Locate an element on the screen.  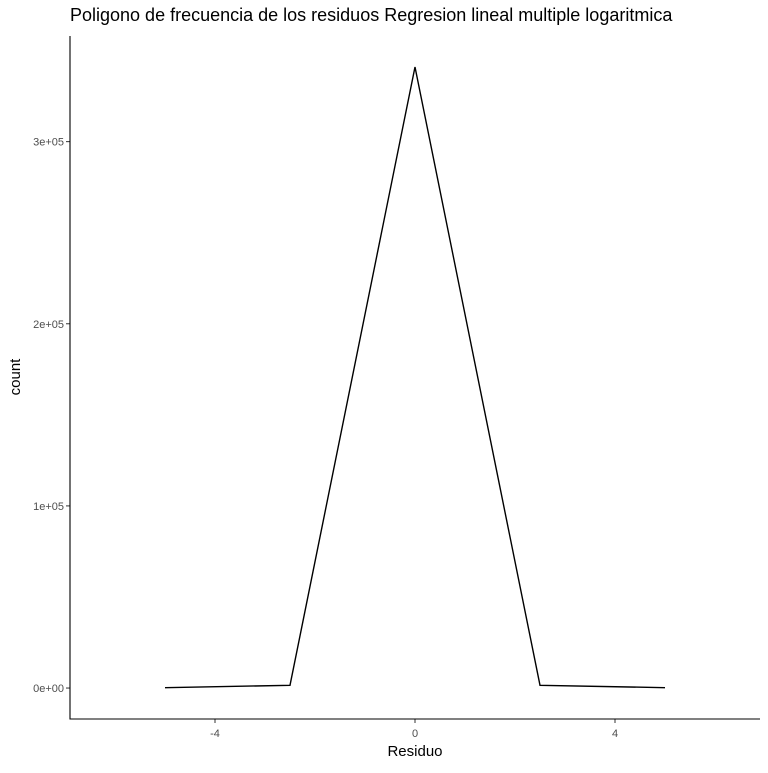
x-tick-label: 0 is located at coordinates (415, 734).